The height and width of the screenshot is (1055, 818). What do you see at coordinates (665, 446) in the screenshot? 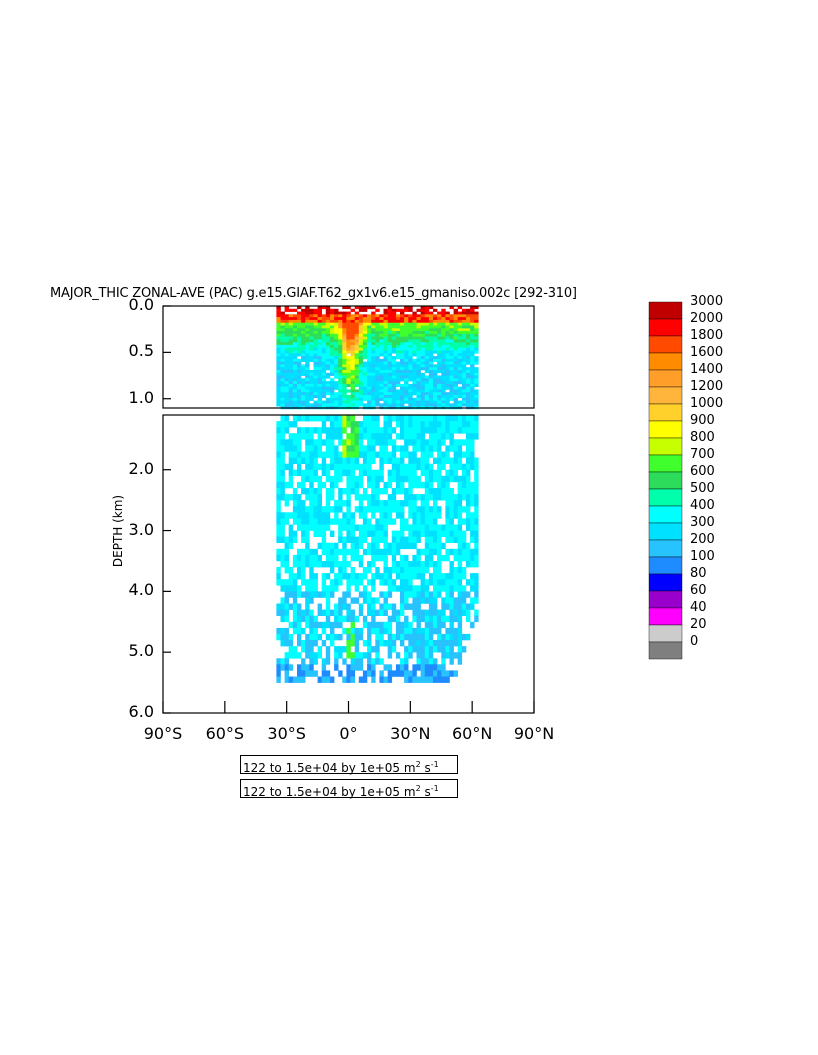
I see `colorbar-swatch` at bounding box center [665, 446].